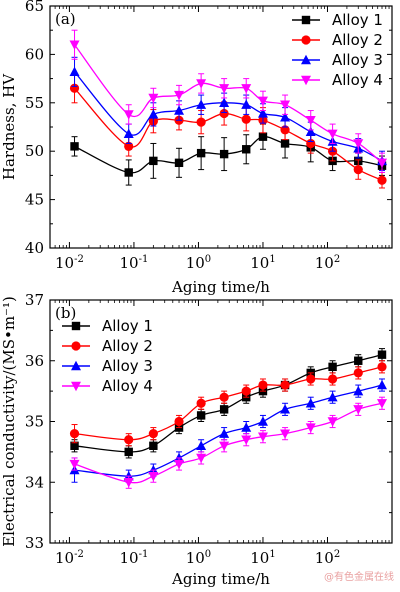 The image size is (400, 592). I want to click on x-axis-label: Aging time/h, so click(220, 578).